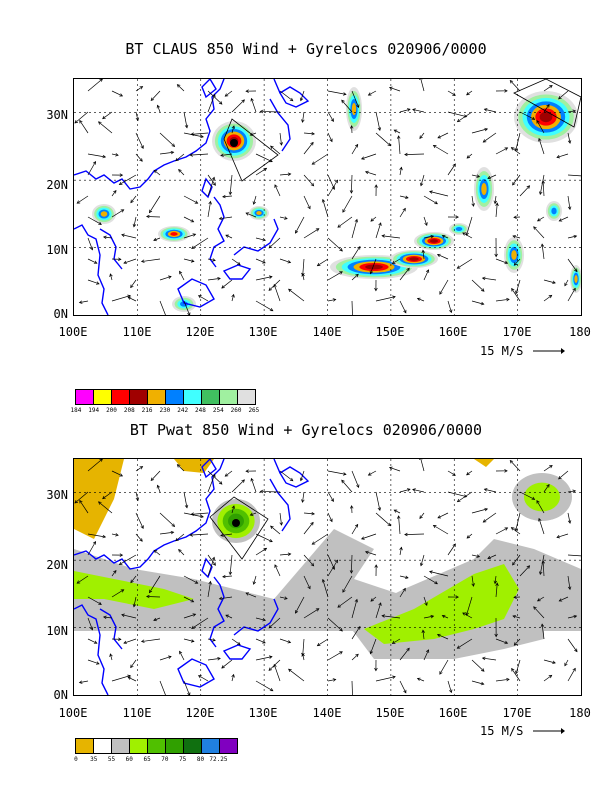 This screenshot has width=612, height=792. What do you see at coordinates (522, 731) in the screenshot?
I see `panel2-scale-label: 15 M/S` at bounding box center [522, 731].